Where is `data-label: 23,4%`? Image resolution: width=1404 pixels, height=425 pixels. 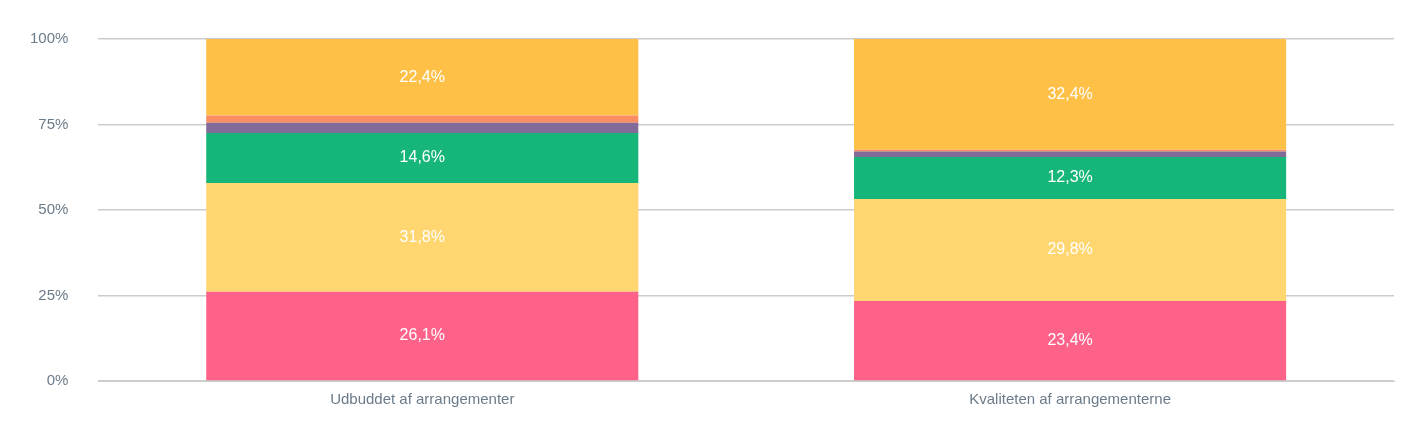
data-label: 23,4% is located at coordinates (1070, 340).